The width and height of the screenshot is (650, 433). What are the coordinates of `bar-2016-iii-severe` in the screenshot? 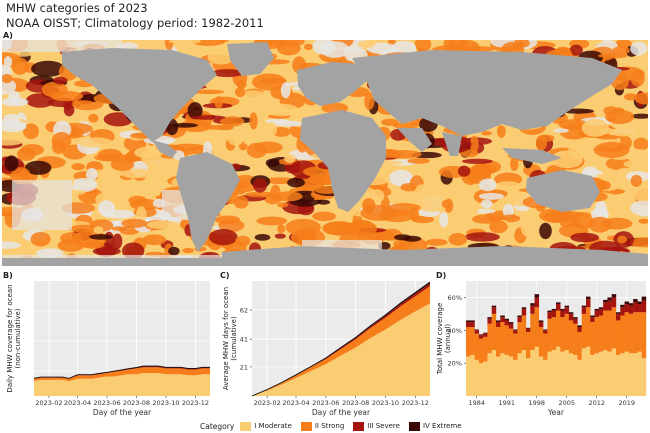 It's located at (614, 302).